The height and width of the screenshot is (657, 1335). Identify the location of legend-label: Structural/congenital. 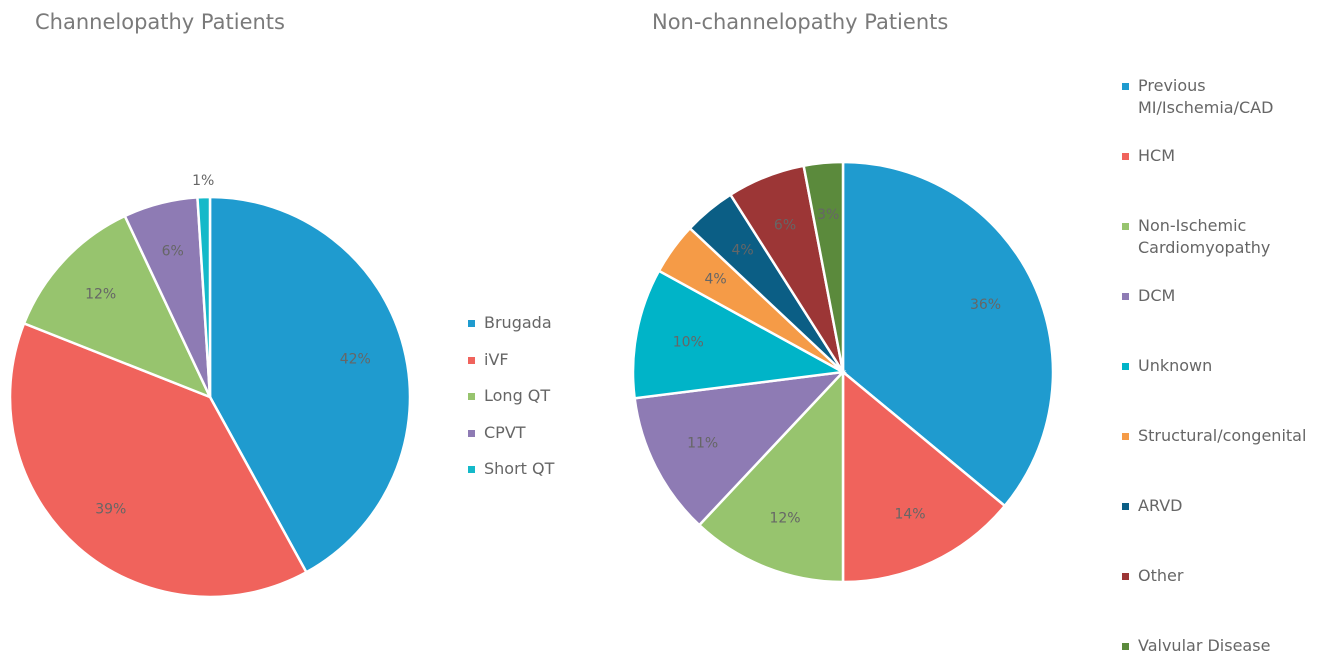
(1222, 435).